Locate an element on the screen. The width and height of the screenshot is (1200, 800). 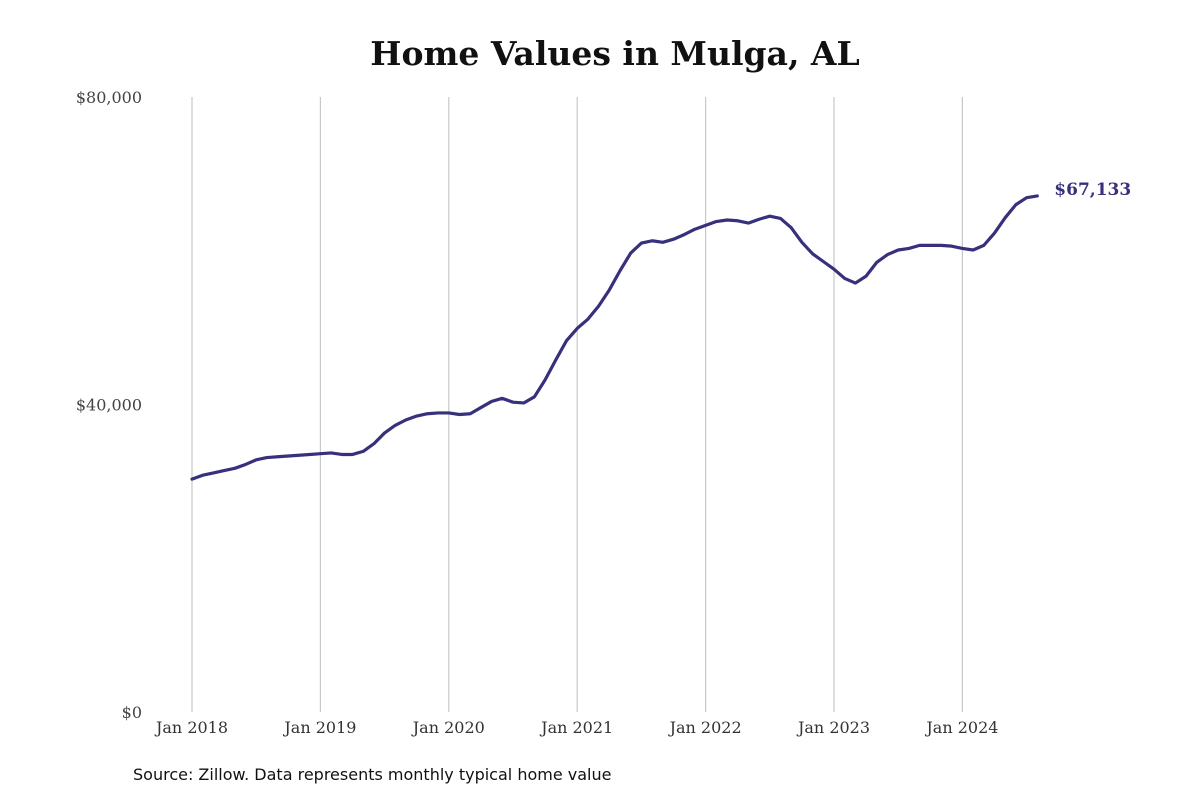
x-tick-label: Jan 2018 is located at coordinates (191, 727).